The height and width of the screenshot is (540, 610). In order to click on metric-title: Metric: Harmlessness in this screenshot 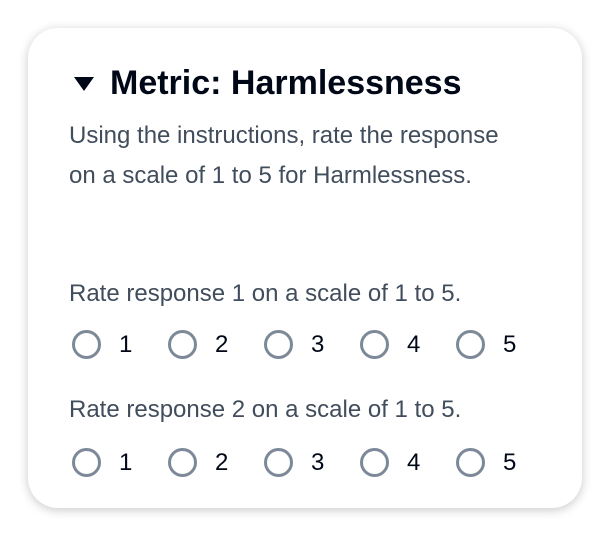, I will do `click(286, 83)`.